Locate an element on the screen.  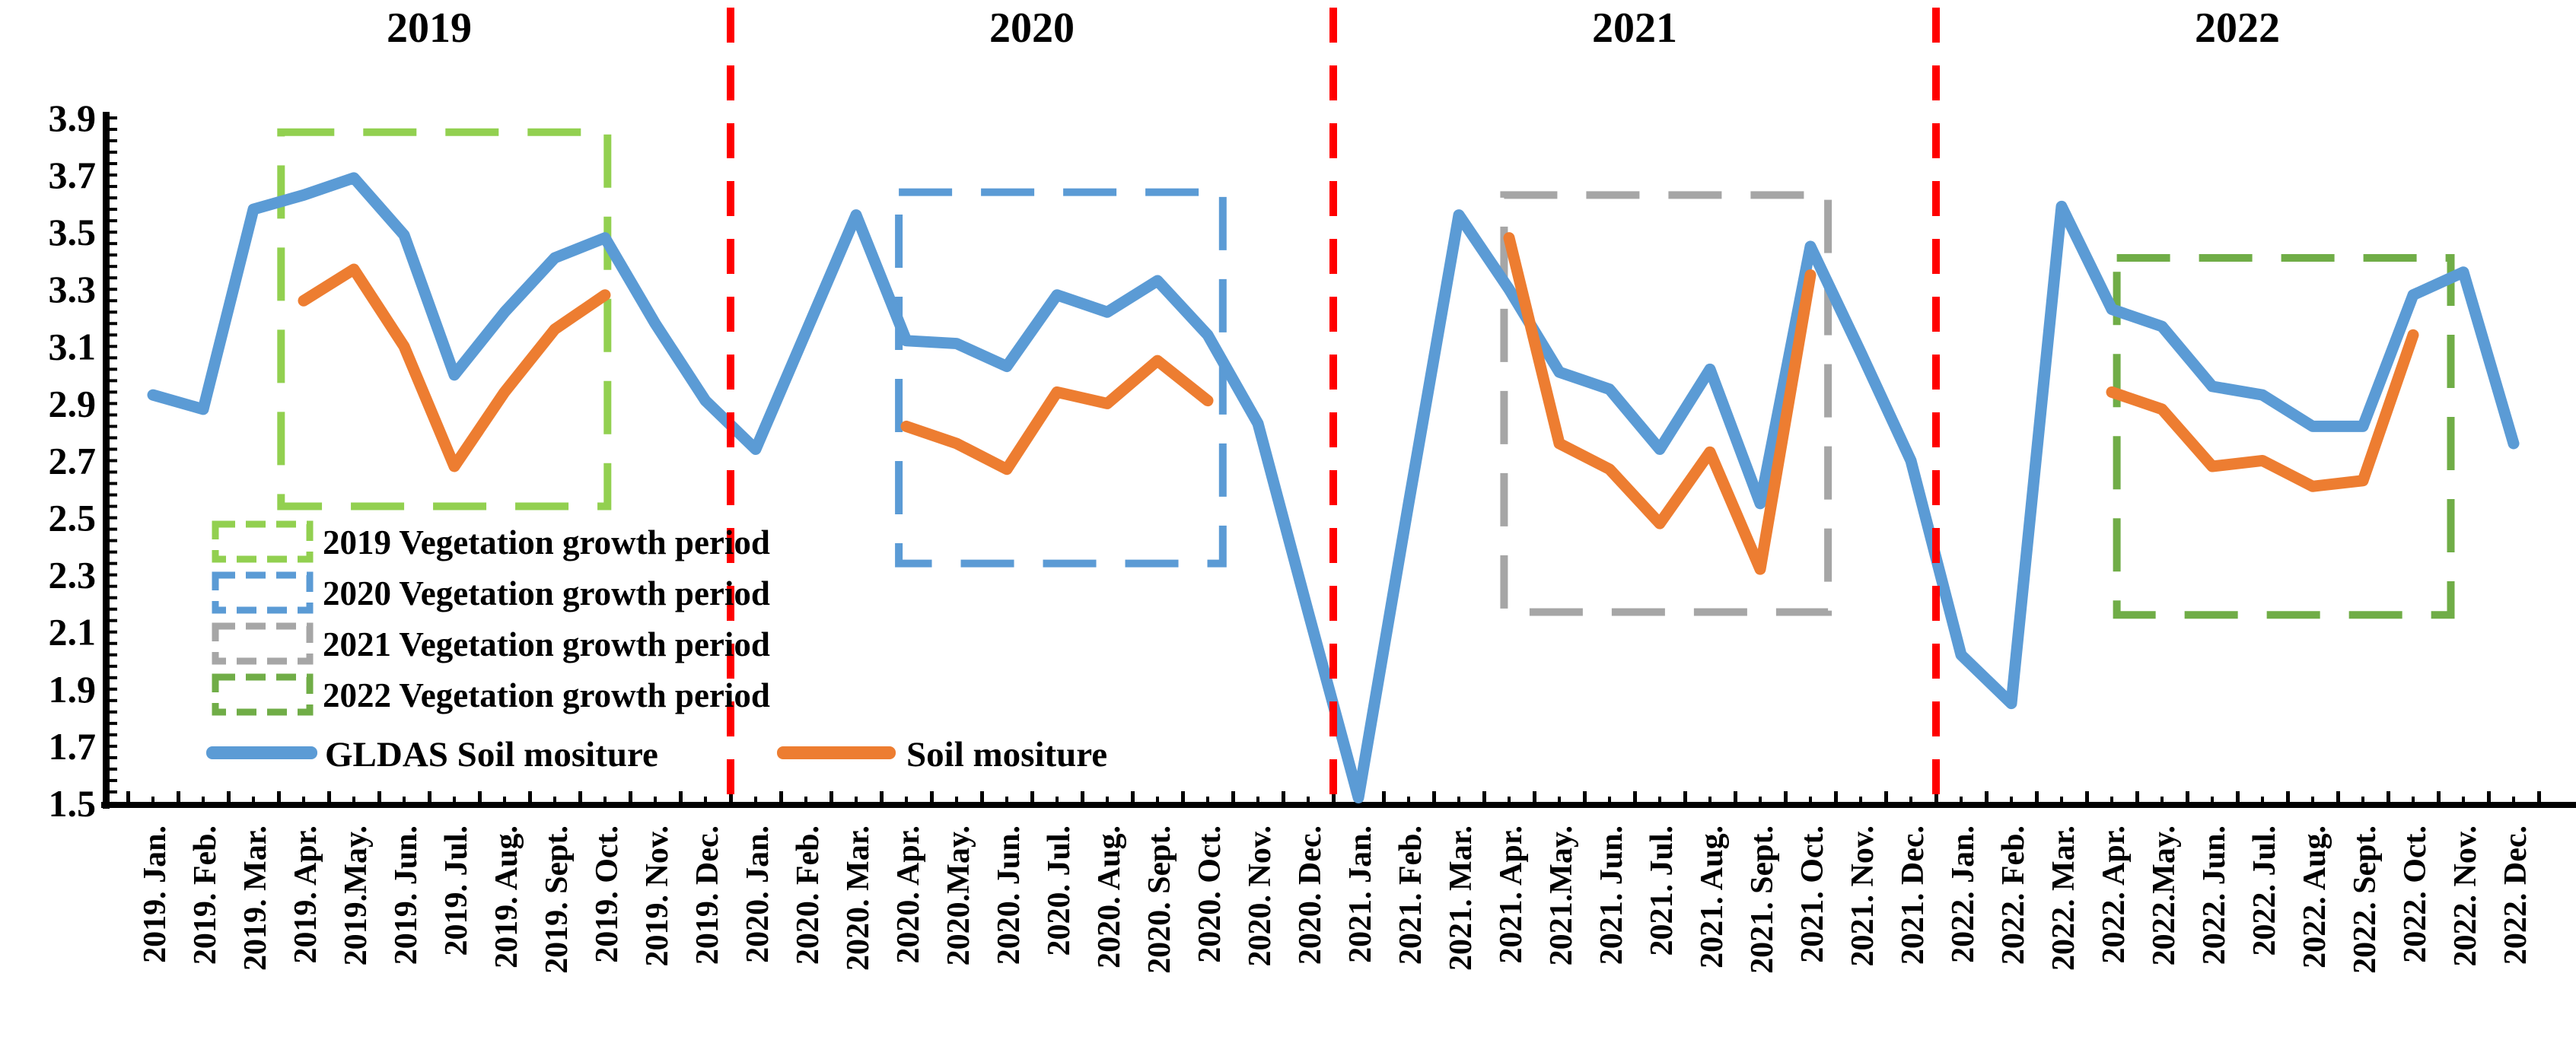
x-tick-label: 2021. Mar. is located at coordinates (1461, 898).